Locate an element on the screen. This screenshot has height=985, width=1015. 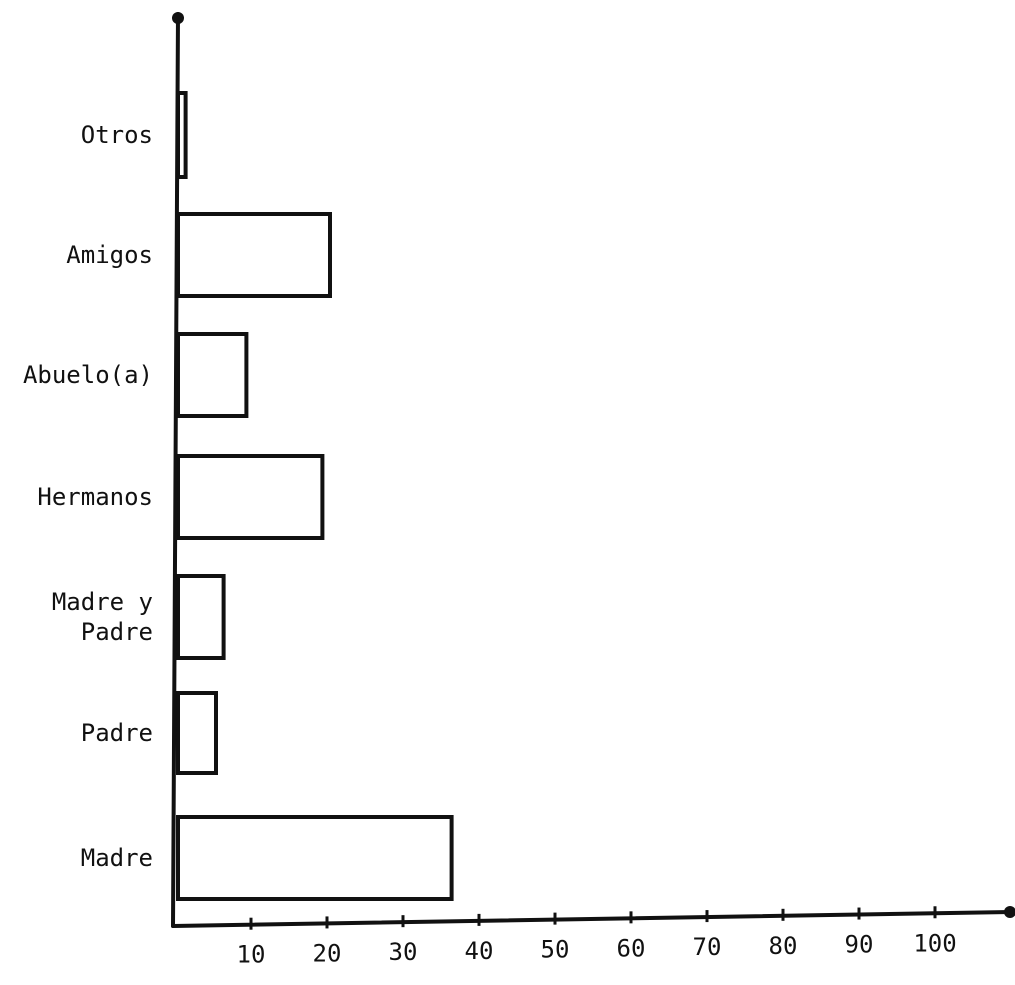
x-tick-label: 70 is located at coordinates (707, 947).